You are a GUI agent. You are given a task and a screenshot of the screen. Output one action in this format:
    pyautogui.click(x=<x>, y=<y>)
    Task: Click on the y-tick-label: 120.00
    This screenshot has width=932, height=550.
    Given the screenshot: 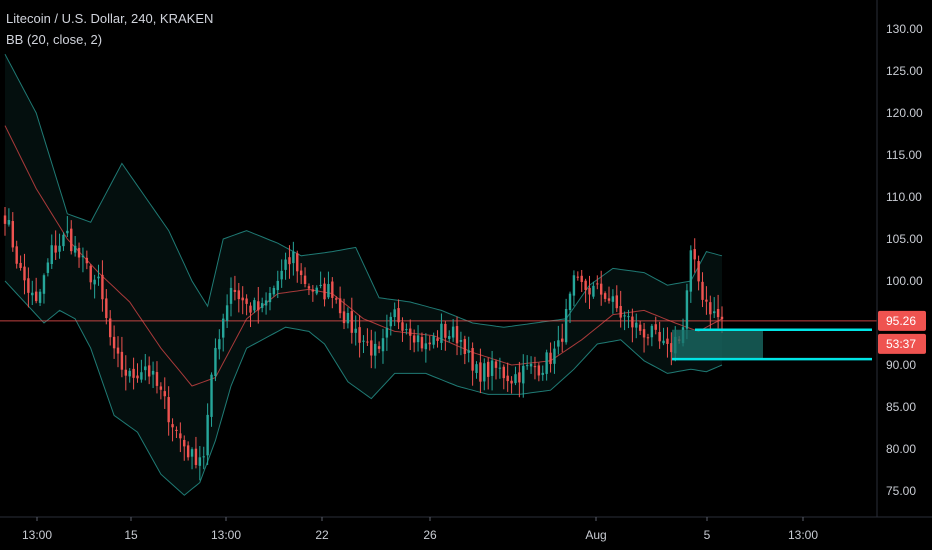 What is the action you would take?
    pyautogui.click(x=904, y=113)
    